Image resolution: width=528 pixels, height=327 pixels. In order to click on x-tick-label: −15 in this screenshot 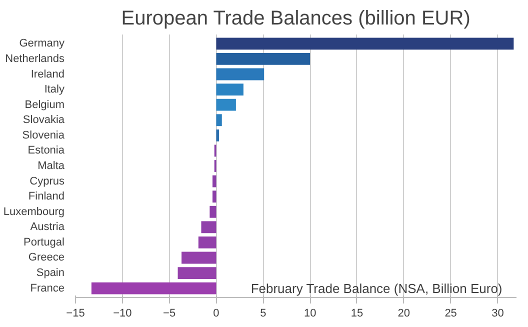, I will do `click(75, 314)`.